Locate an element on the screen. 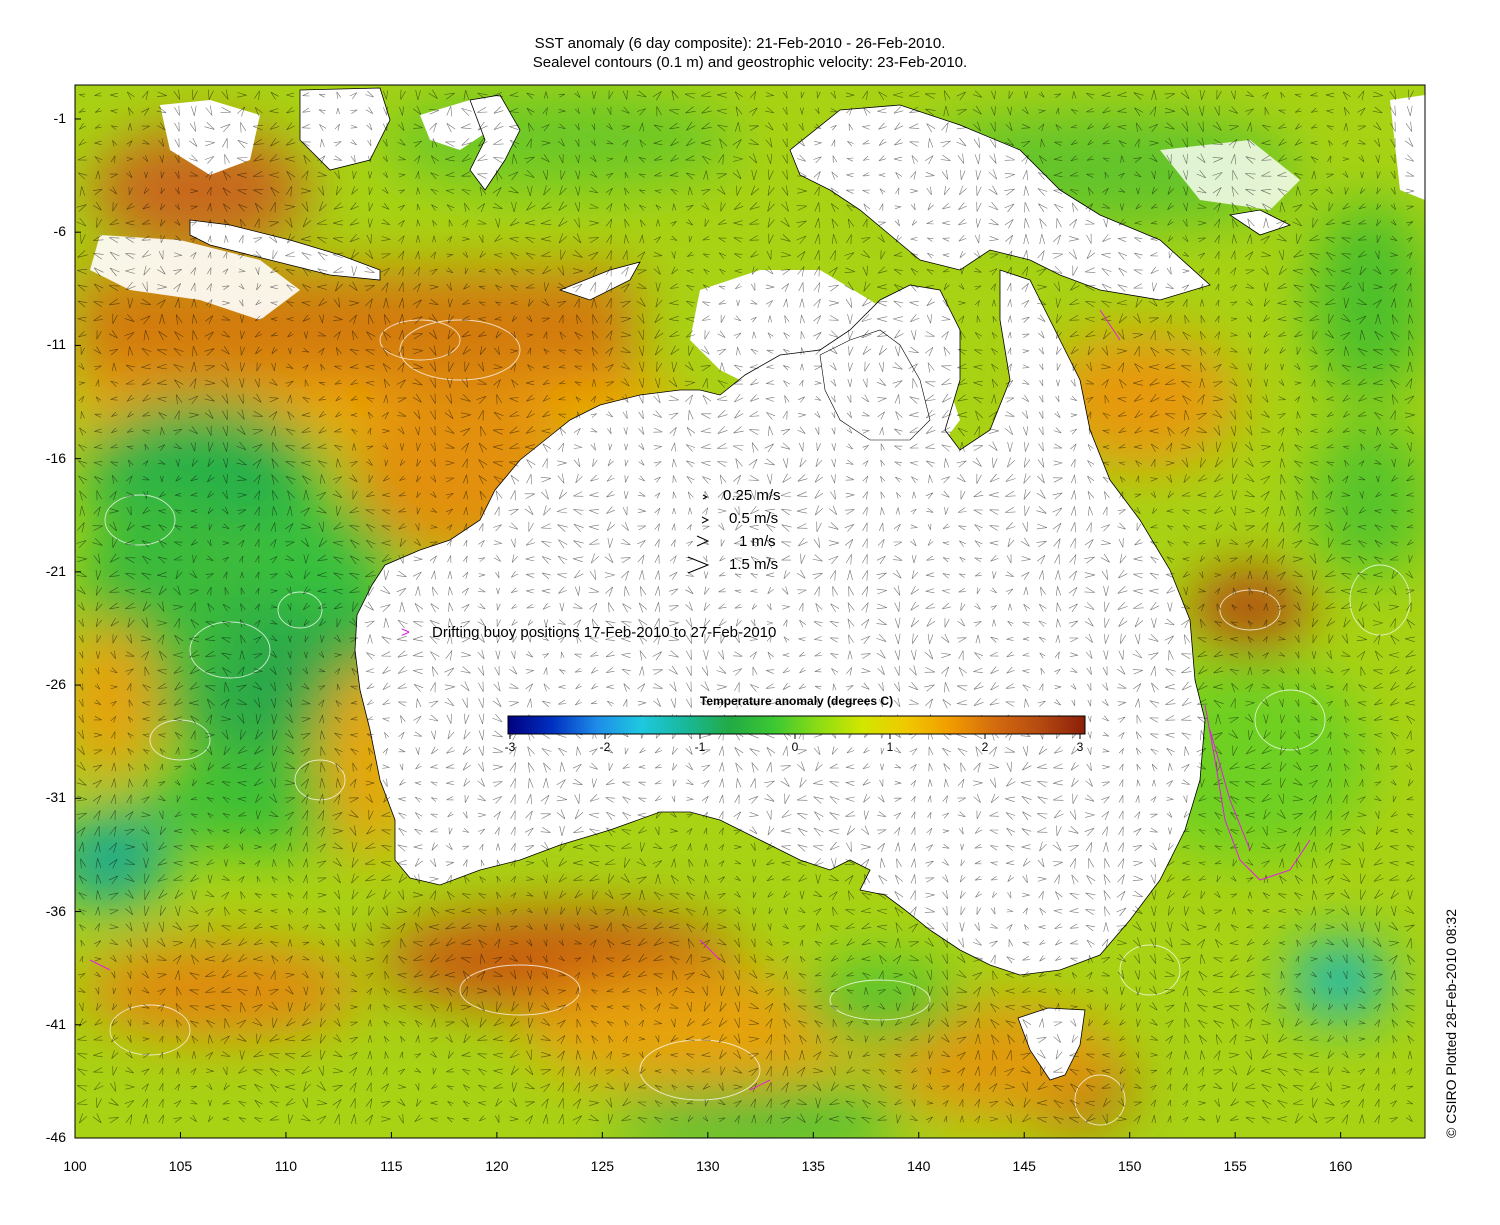 The image size is (1500, 1225). lon-tick-label: 115 is located at coordinates (391, 1166).